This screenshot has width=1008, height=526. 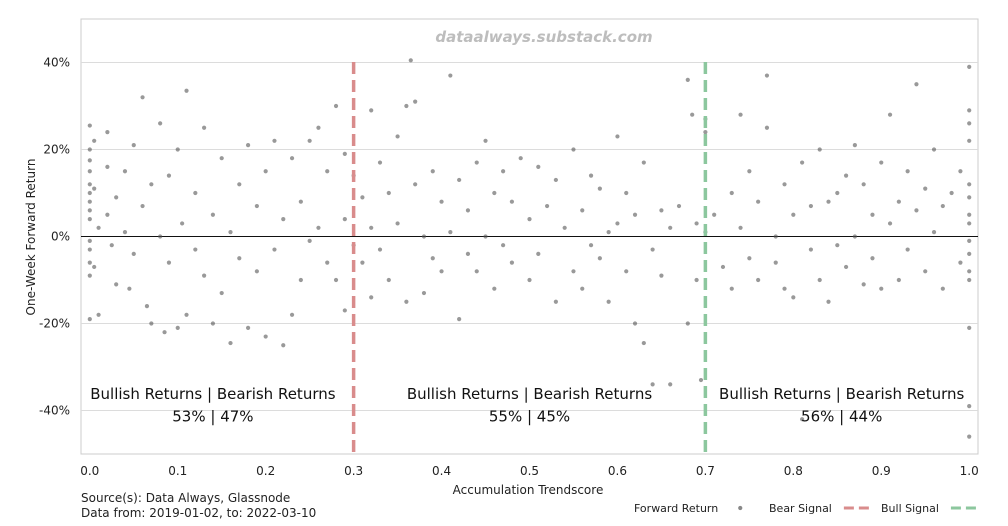 What do you see at coordinates (31, 237) in the screenshot?
I see `y-axis-label: One-Week Forward Return` at bounding box center [31, 237].